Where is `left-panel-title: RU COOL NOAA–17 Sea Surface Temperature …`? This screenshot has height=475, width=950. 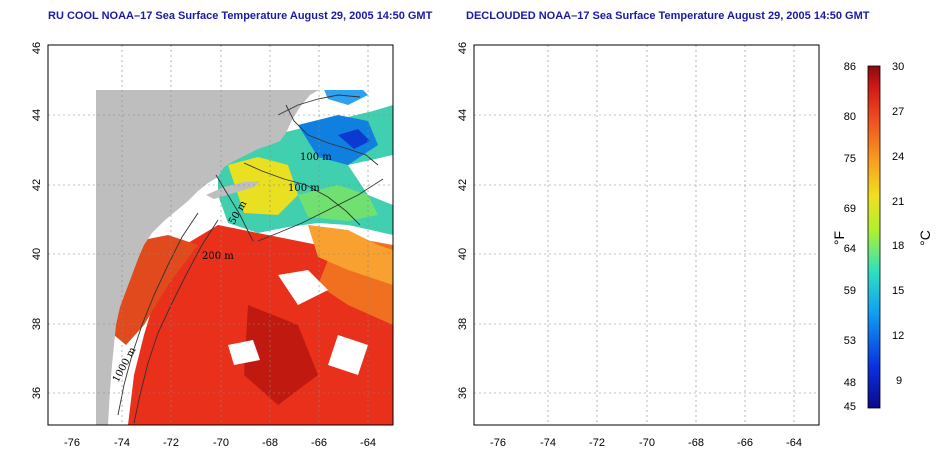 left-panel-title: RU COOL NOAA–17 Sea Surface Temperature … is located at coordinates (240, 16).